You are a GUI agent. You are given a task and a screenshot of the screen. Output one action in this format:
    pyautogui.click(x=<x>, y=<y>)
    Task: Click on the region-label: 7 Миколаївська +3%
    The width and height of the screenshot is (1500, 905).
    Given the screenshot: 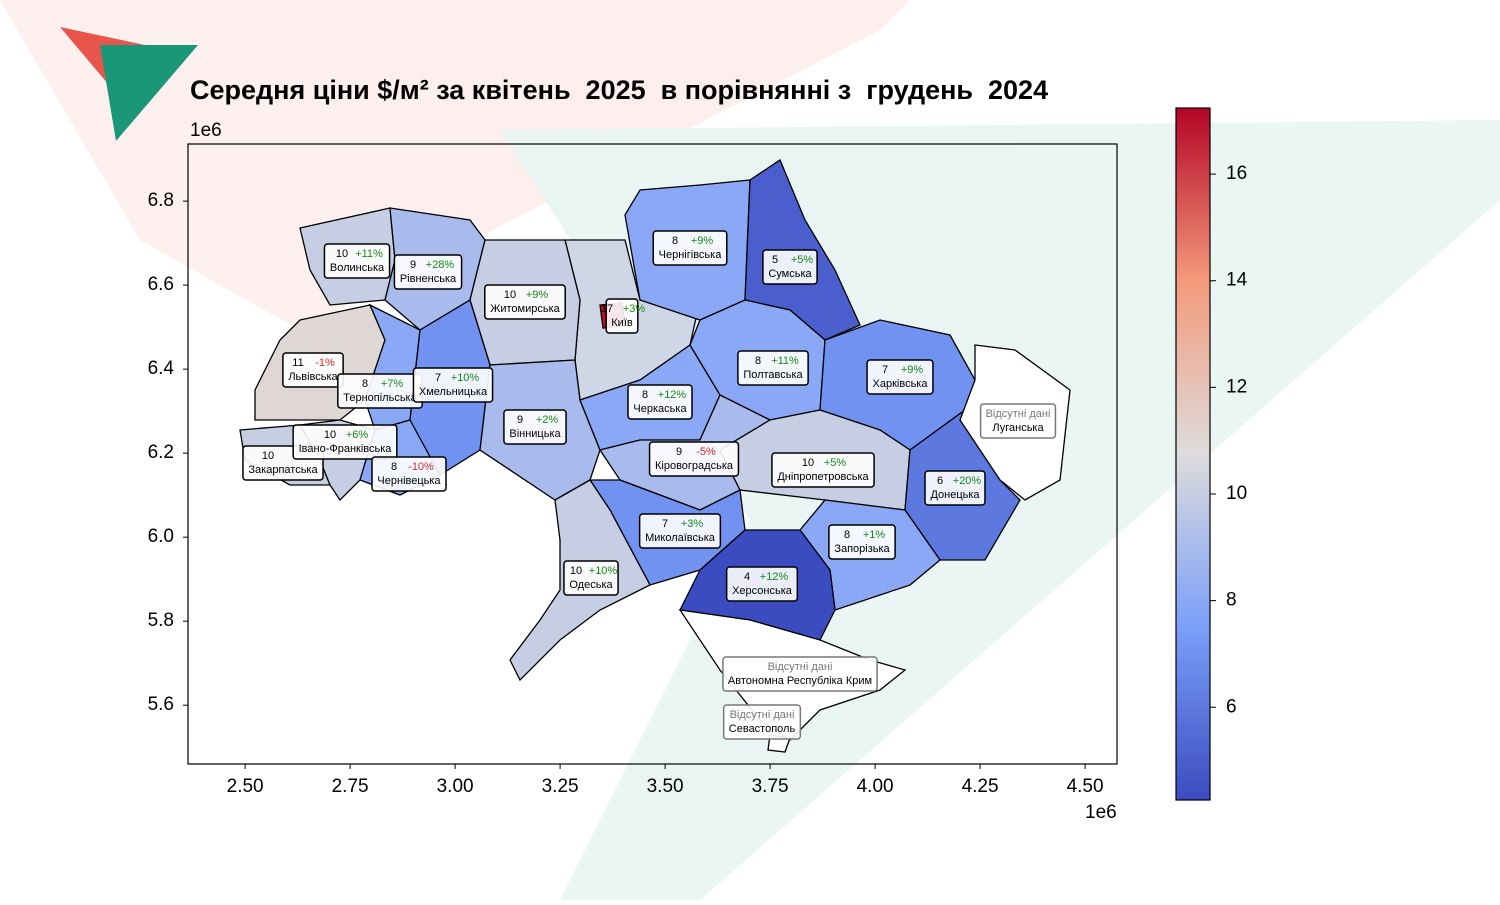 What is the action you would take?
    pyautogui.click(x=680, y=531)
    